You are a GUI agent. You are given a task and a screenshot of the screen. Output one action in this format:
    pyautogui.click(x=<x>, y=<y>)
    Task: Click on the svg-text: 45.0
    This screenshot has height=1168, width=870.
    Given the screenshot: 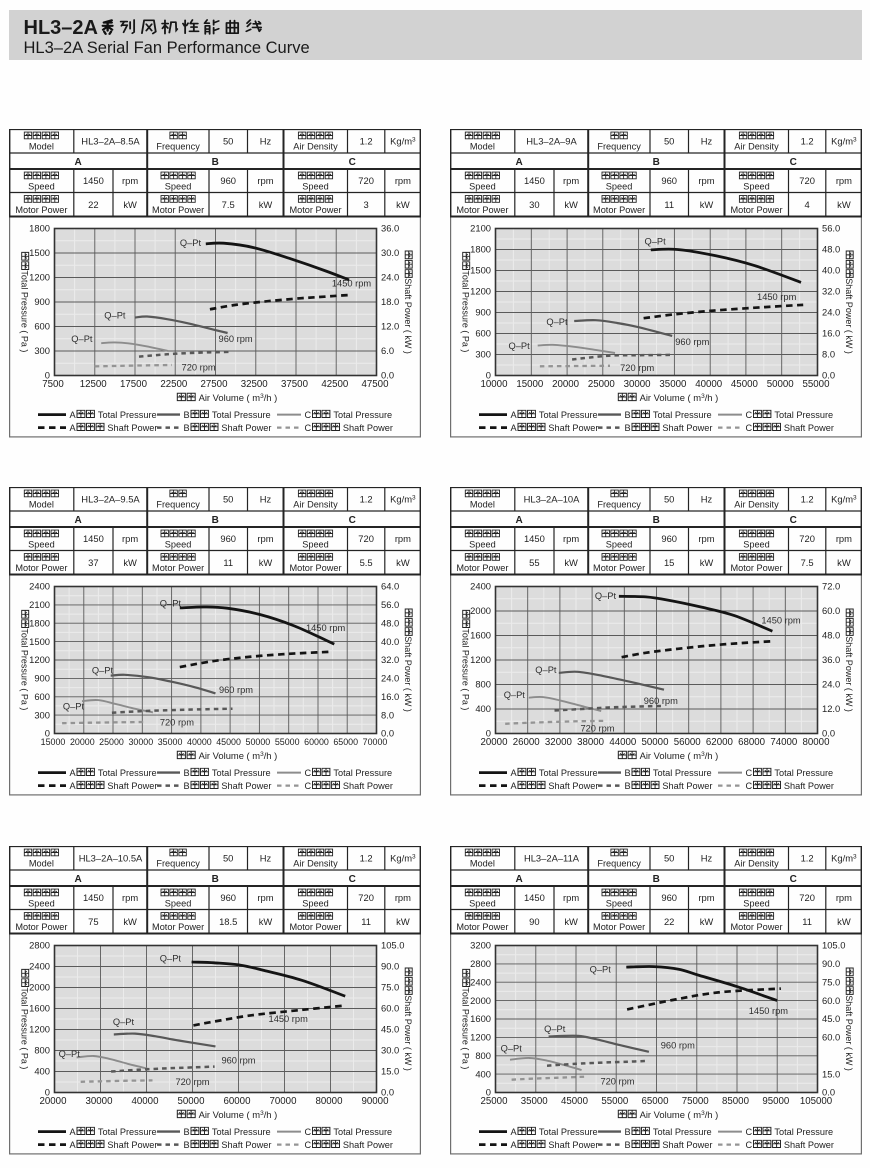 What is the action you would take?
    pyautogui.click(x=390, y=1028)
    